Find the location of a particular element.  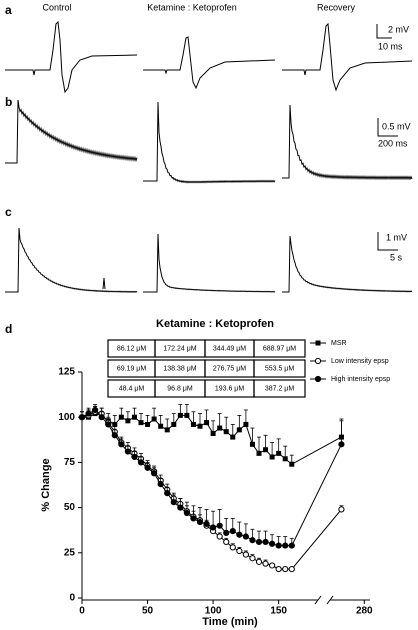

y-axis-label: % Change is located at coordinates (46, 484).